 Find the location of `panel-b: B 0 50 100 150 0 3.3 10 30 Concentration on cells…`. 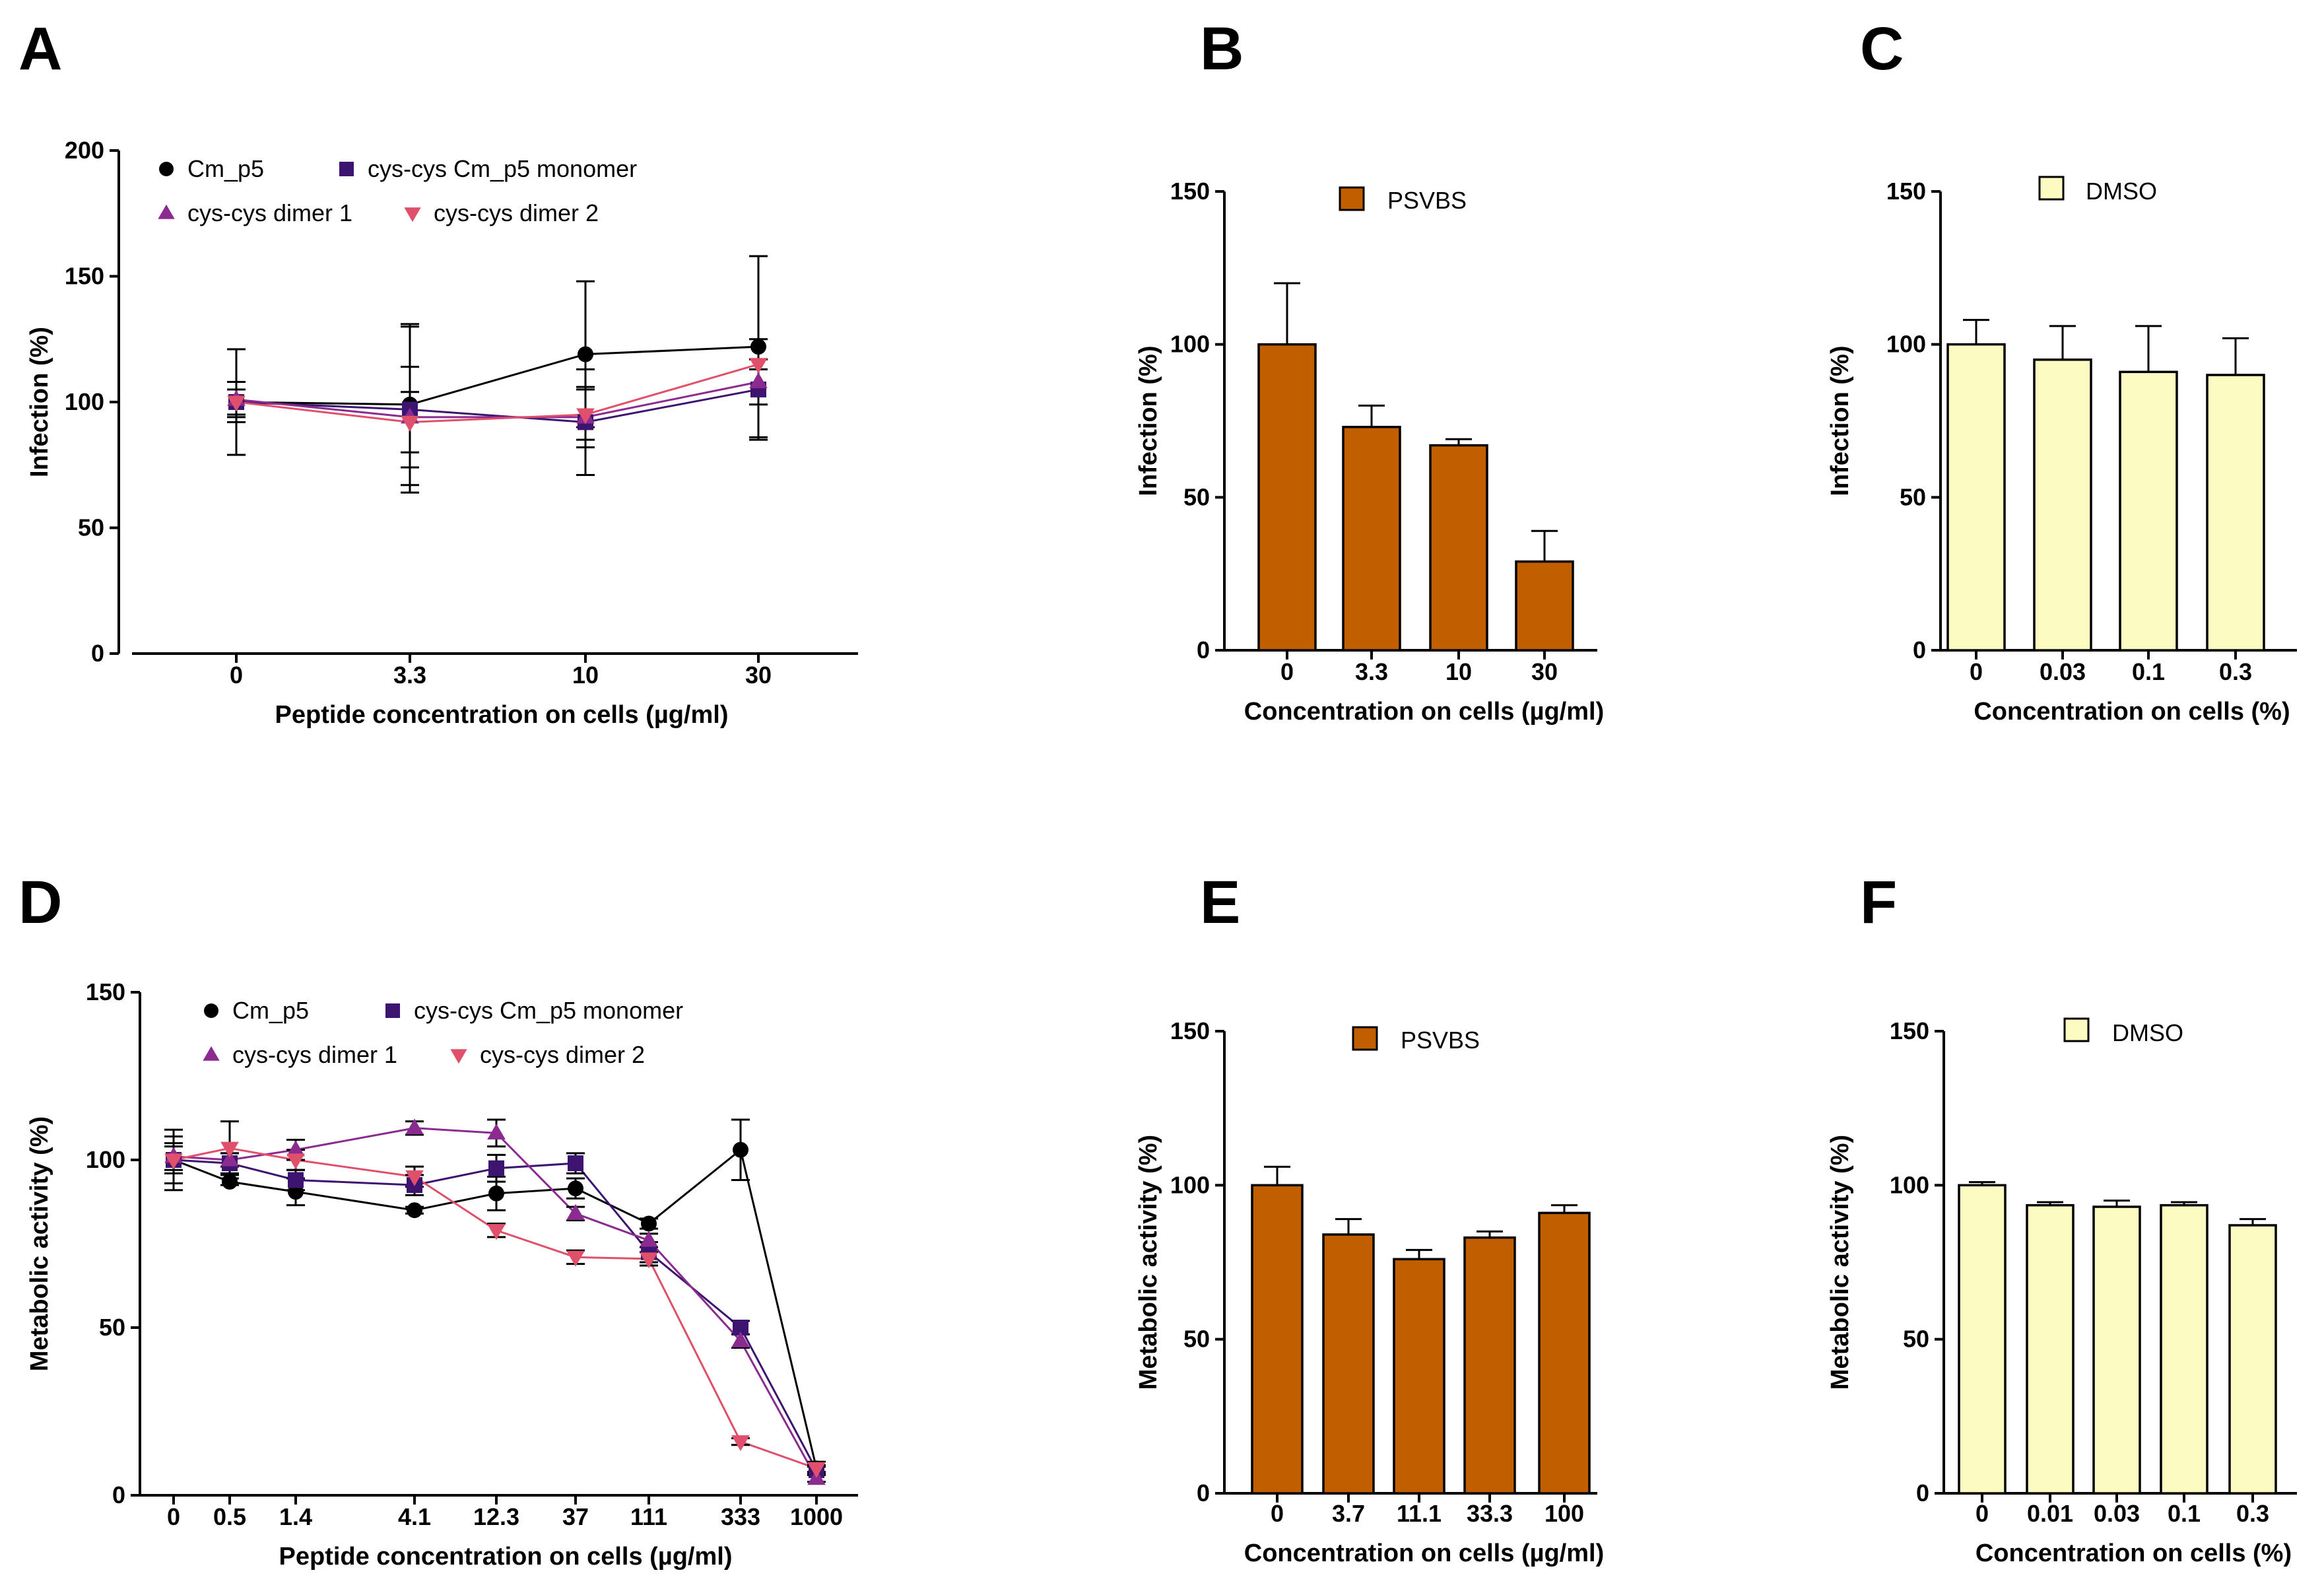

panel-b: B 0 50 100 150 0 3.3 10 30 Concentration on cells… is located at coordinates (1369, 370).